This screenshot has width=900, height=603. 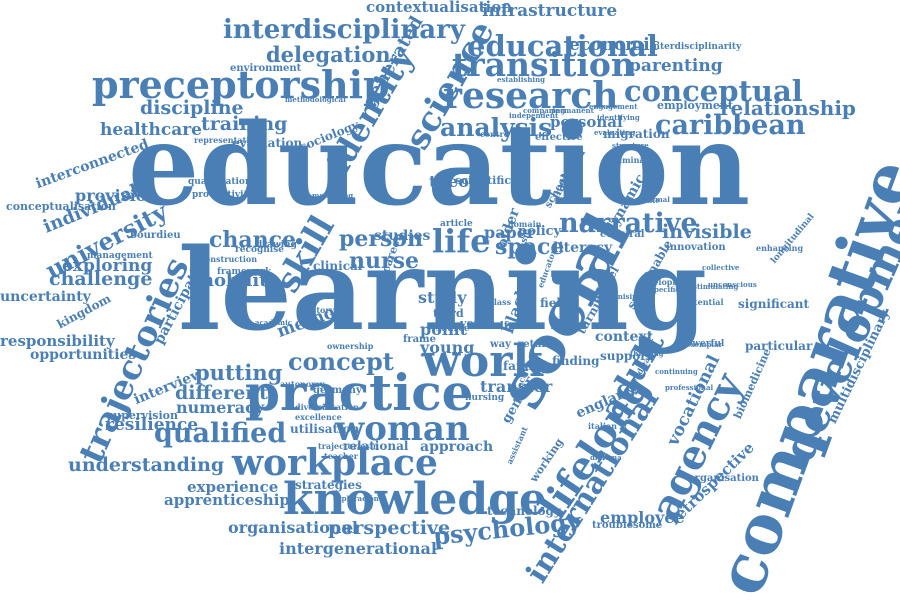 What do you see at coordinates (151, 130) in the screenshot?
I see `word-healthcare: healthcare` at bounding box center [151, 130].